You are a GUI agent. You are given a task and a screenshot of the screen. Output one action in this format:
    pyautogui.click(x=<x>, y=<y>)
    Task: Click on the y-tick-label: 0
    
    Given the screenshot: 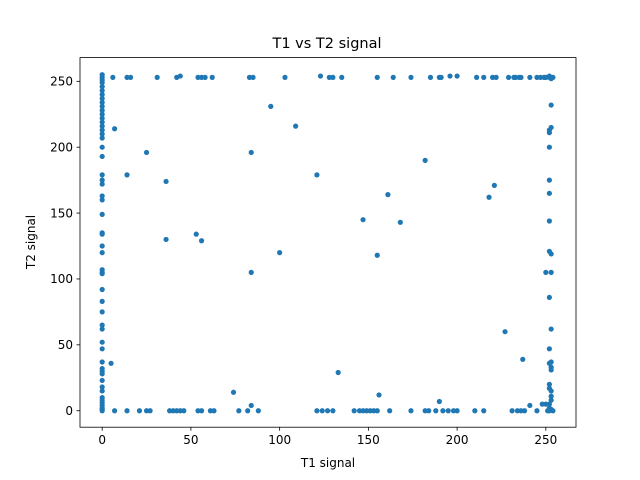 What is the action you would take?
    pyautogui.click(x=69, y=411)
    